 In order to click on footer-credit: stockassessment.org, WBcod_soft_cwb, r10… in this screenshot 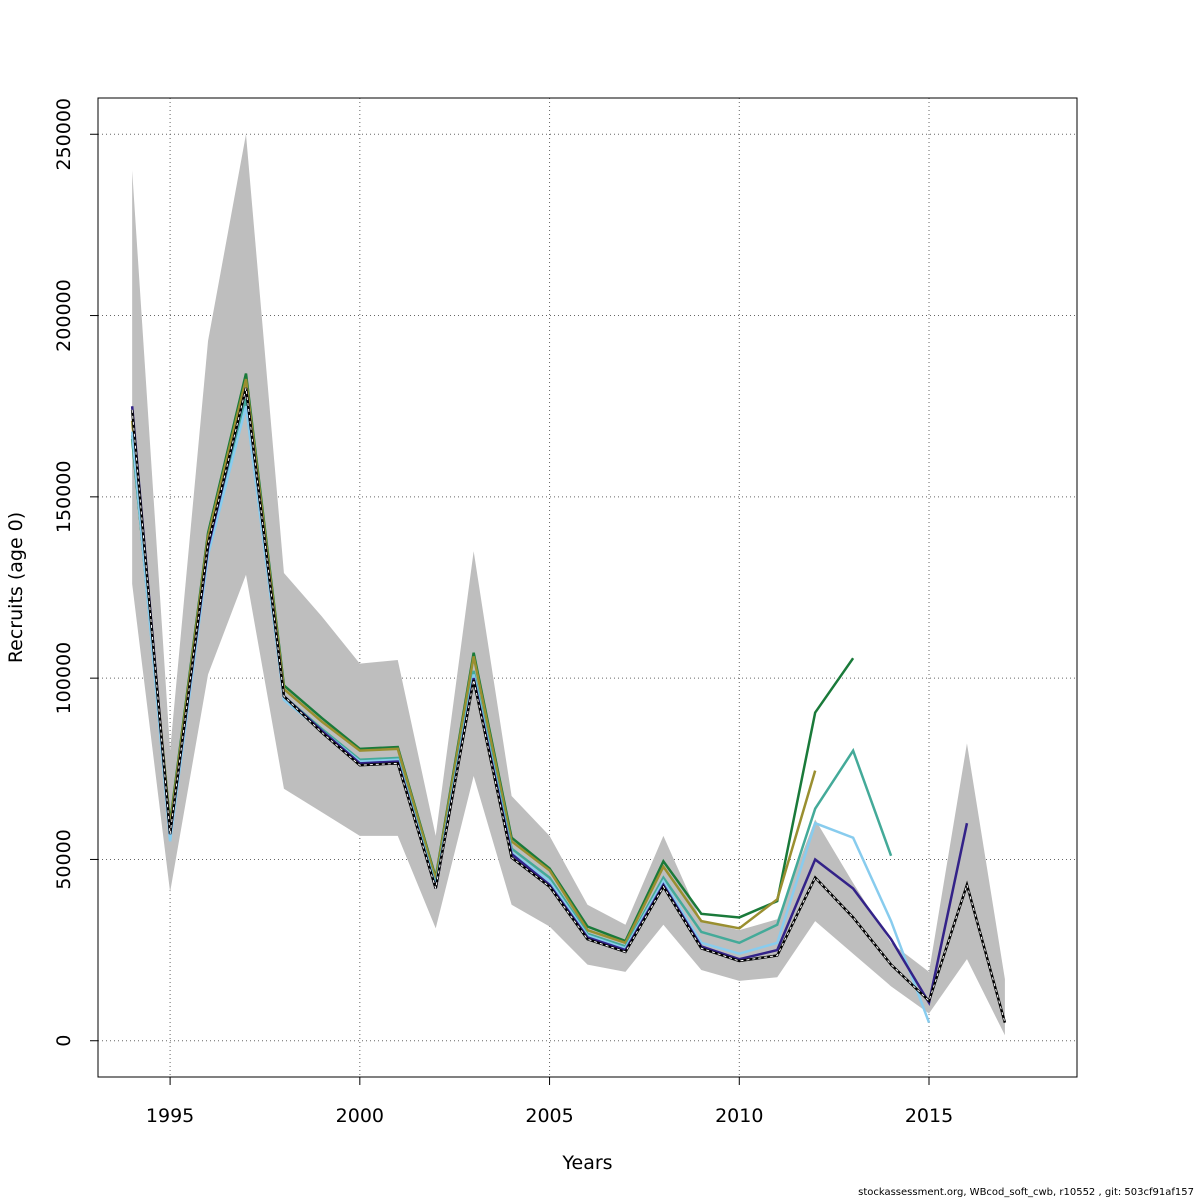, I will do `click(1026, 1192)`.